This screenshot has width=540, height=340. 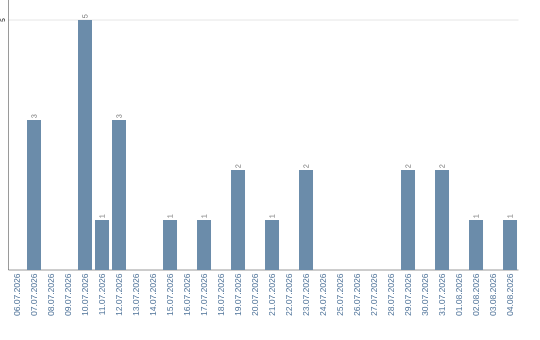 What do you see at coordinates (323, 295) in the screenshot?
I see `x-tick-label: 24.07.2026` at bounding box center [323, 295].